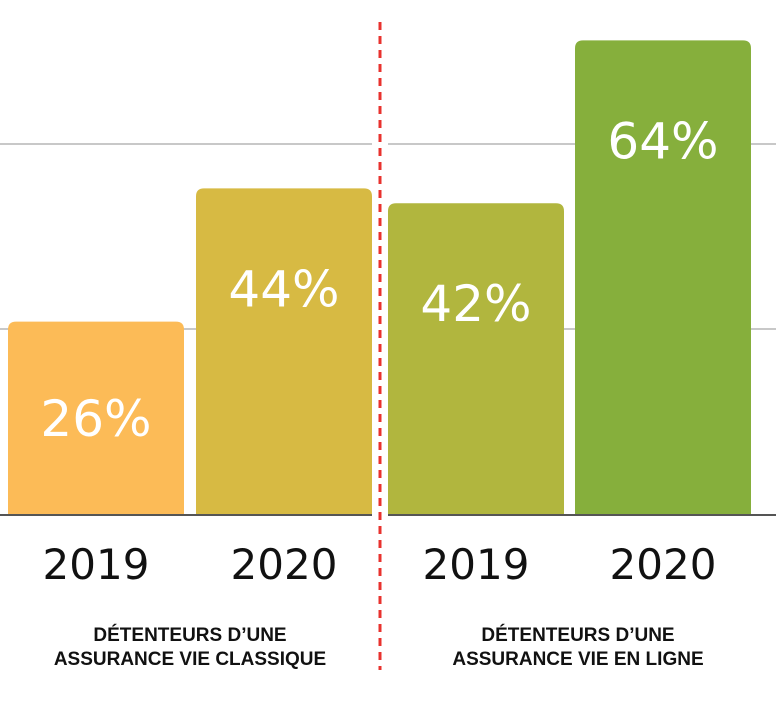 Image resolution: width=776 pixels, height=712 pixels. What do you see at coordinates (662, 141) in the screenshot?
I see `bar-value-label: 64%` at bounding box center [662, 141].